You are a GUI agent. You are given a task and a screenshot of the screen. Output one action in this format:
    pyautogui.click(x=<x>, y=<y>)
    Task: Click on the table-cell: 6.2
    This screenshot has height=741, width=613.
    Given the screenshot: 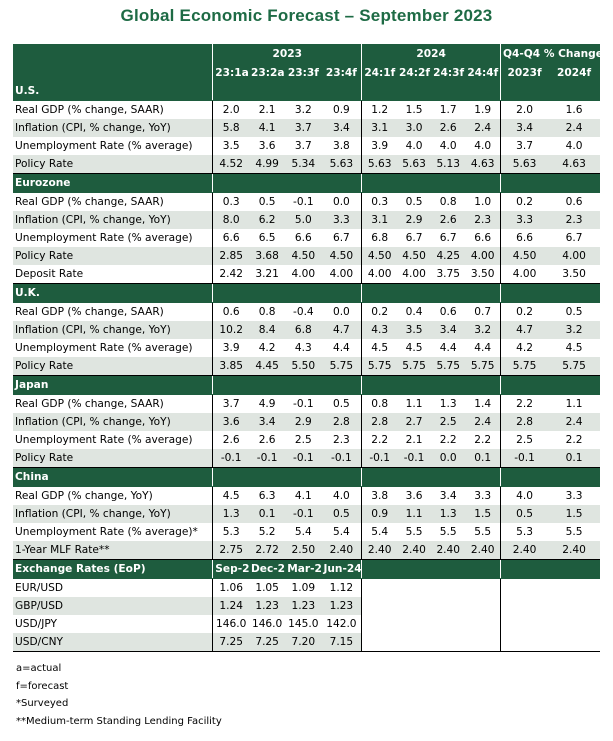 What is the action you would take?
    pyautogui.click(x=267, y=220)
    